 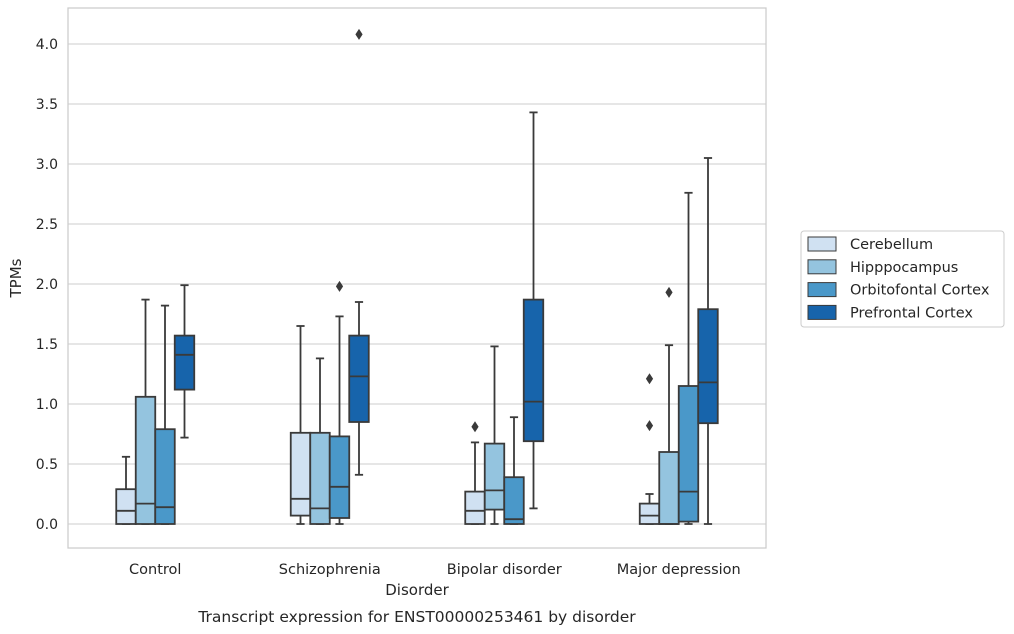 I want to click on y-tick-label: 4.0, so click(x=47, y=45).